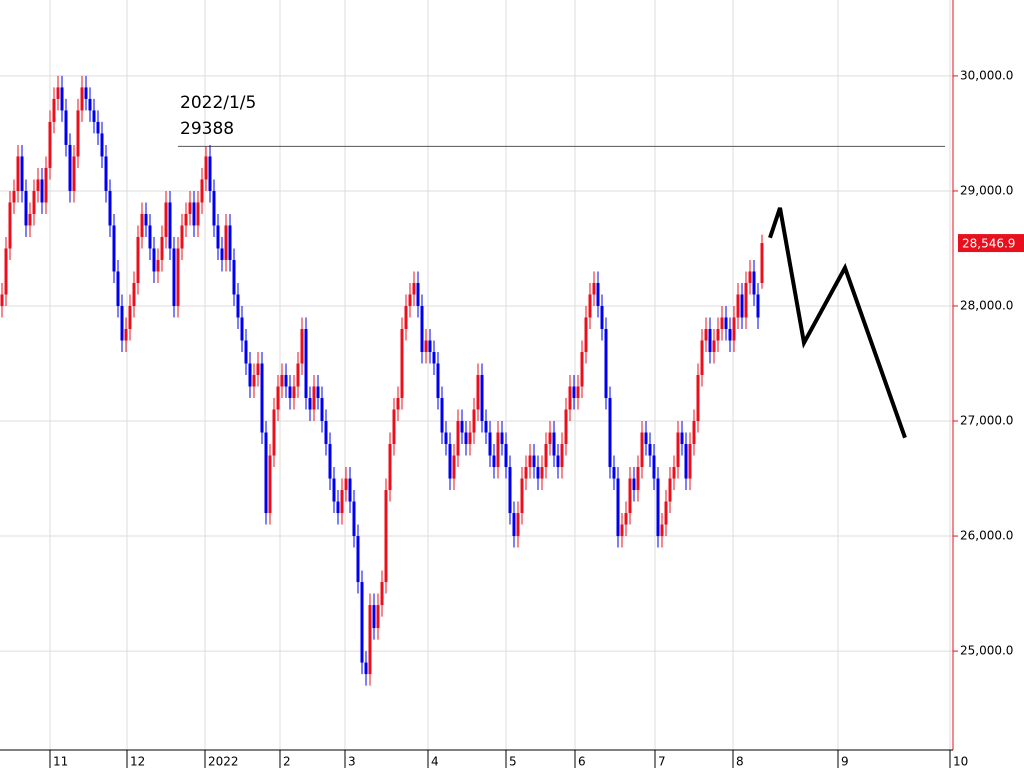 This screenshot has width=1024, height=768. Describe the element at coordinates (287, 761) in the screenshot. I see `x-tick-label: 2` at that location.